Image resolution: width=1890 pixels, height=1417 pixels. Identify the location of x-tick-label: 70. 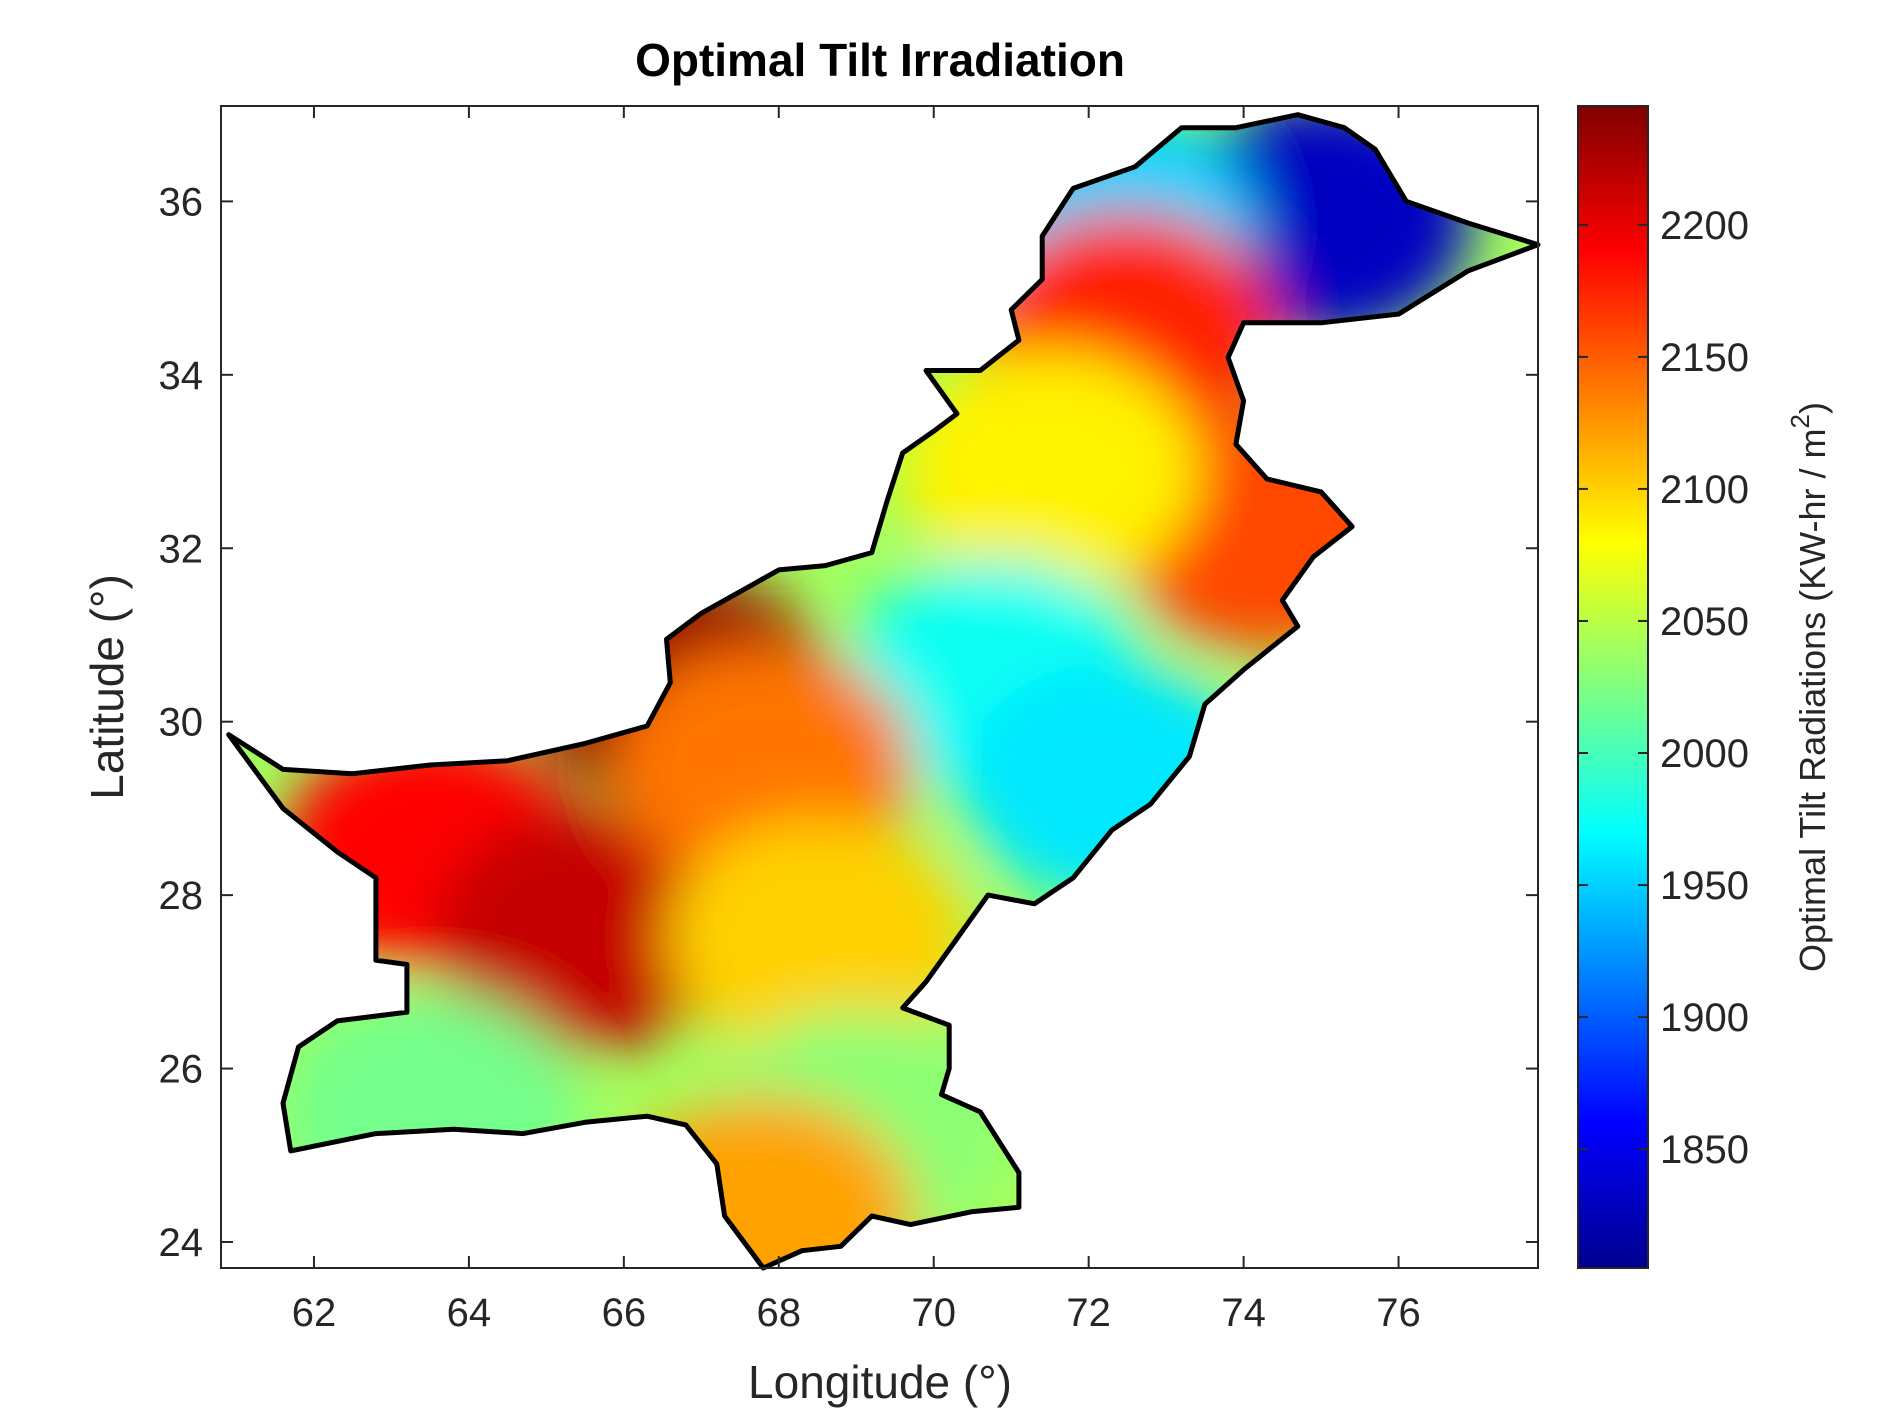
(933, 1313).